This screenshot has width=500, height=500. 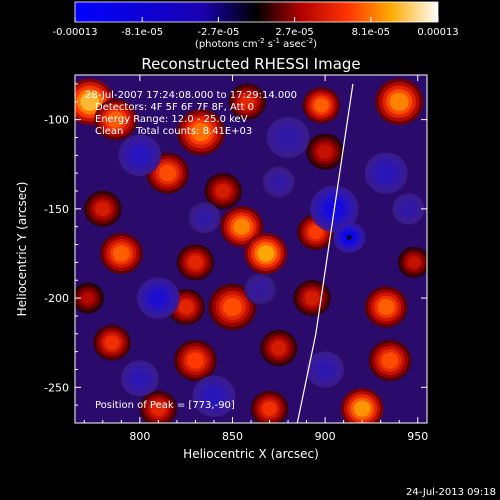 What do you see at coordinates (171, 119) in the screenshot?
I see `annotation-energy: Energy Range: 12.0 - 25.0 keV` at bounding box center [171, 119].